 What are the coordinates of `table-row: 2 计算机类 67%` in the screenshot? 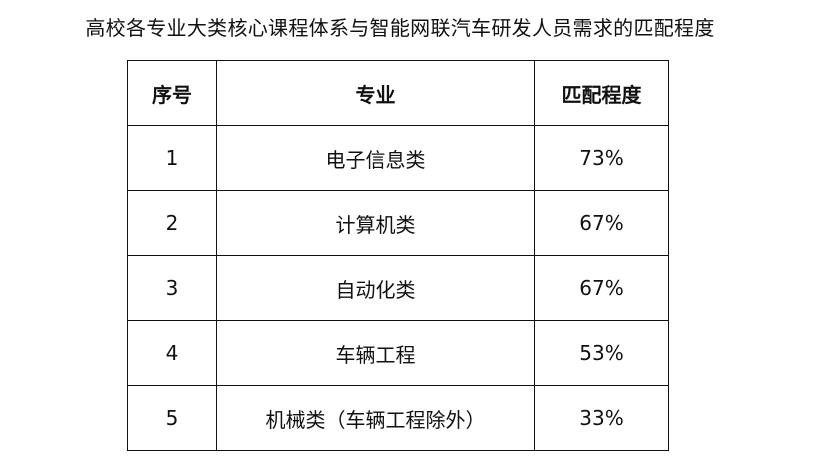 It's located at (398, 223).